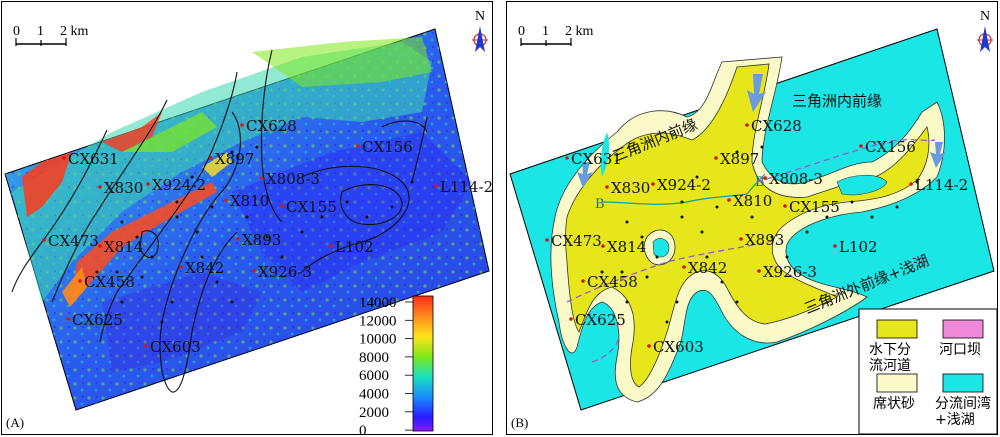  What do you see at coordinates (378, 321) in the screenshot?
I see `colorbar-tick-label: 12000` at bounding box center [378, 321].